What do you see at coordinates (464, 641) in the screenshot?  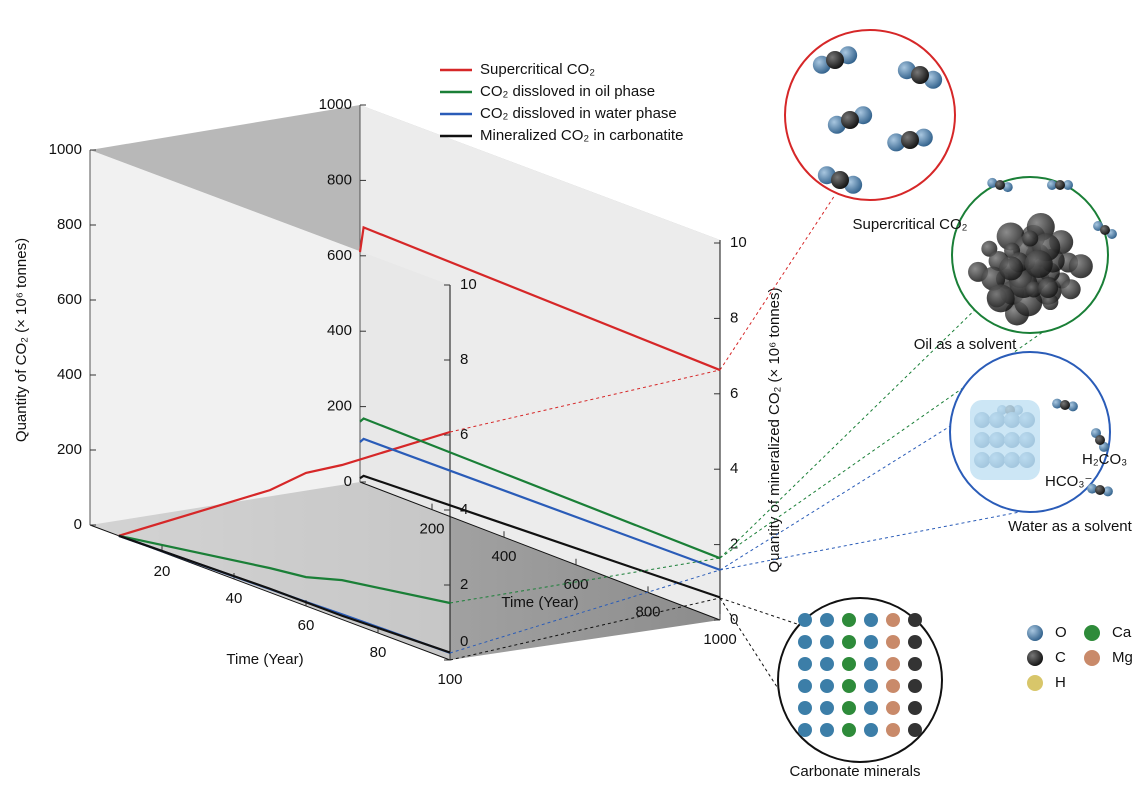 I see `y2-tick-label: 0` at bounding box center [464, 641].